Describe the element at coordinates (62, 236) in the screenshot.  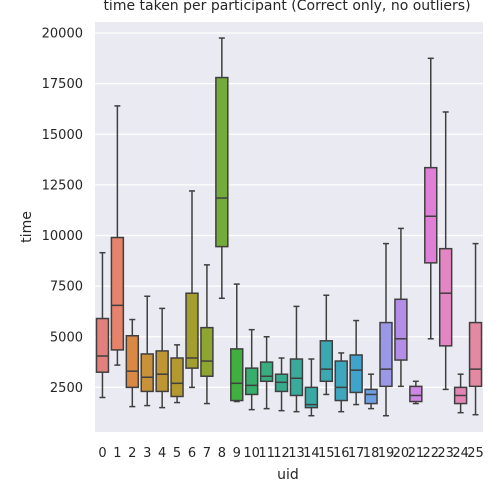
I see `y-tick-label: 10000` at that location.